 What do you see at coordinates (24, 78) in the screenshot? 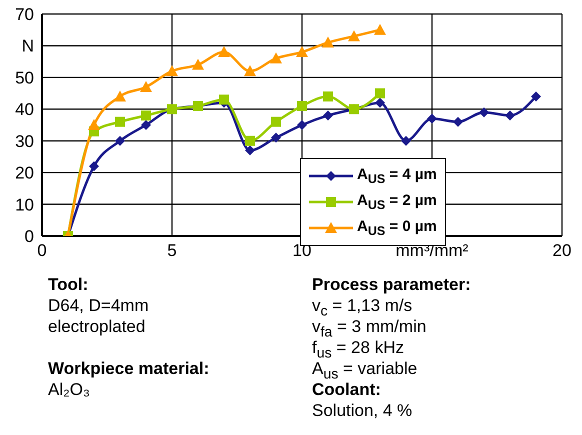
I see `y-tick-label: 50` at bounding box center [24, 78].